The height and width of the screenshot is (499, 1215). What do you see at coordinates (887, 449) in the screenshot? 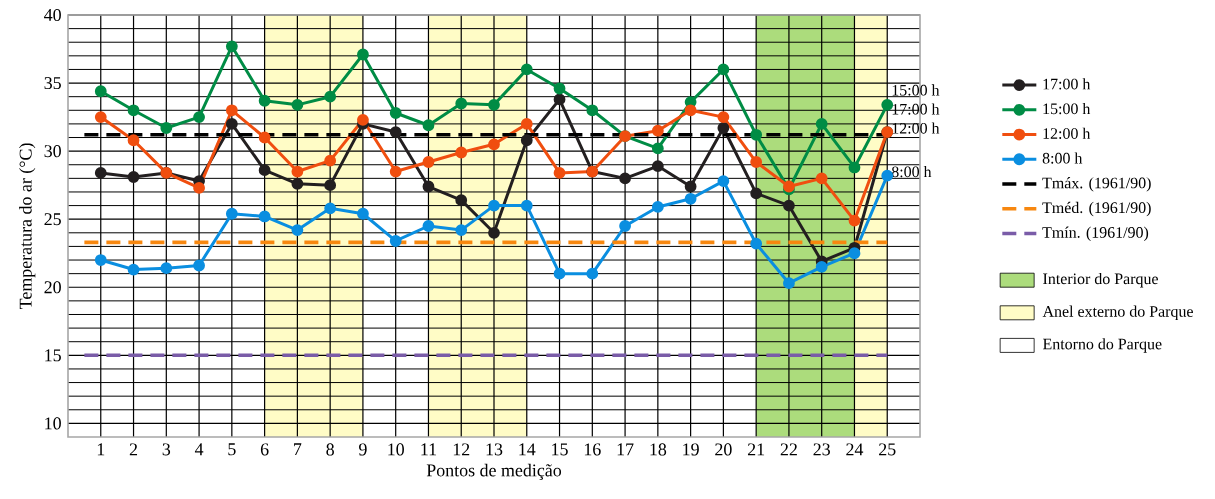
I see `x-tick-label: 25` at bounding box center [887, 449].